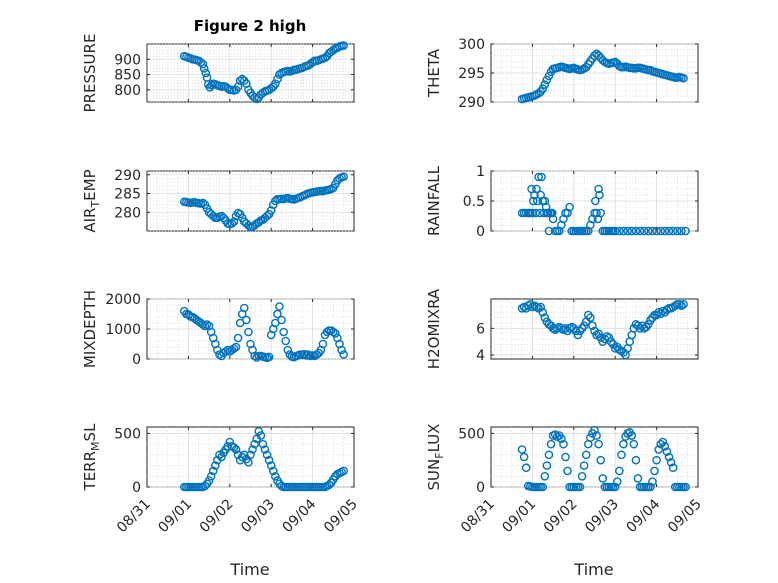 This screenshot has height=583, width=778. Describe the element at coordinates (218, 200) in the screenshot. I see `subplot-3: 280 285 290 AIRTEMP` at that location.